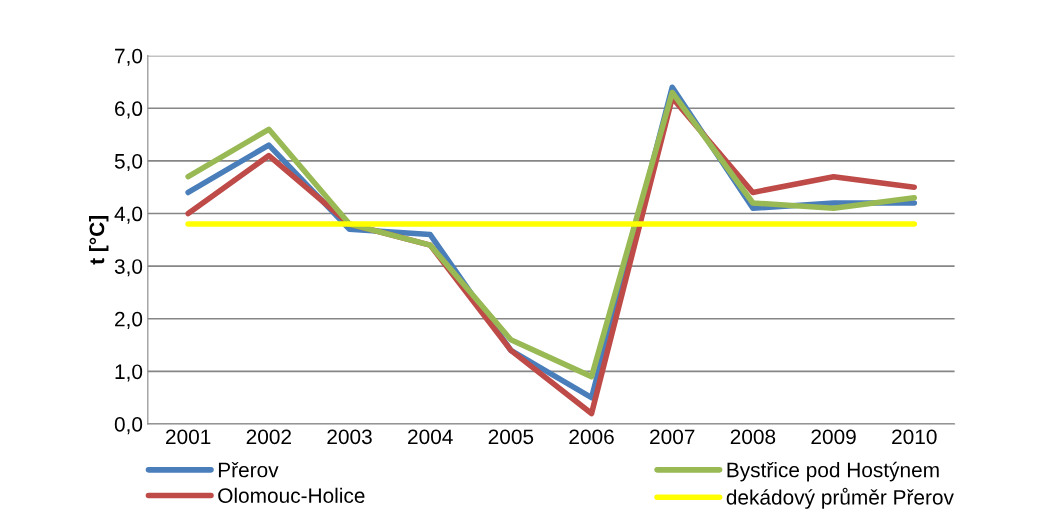  What do you see at coordinates (129, 373) in the screenshot?
I see `y-tick-label: 1,0` at bounding box center [129, 373].